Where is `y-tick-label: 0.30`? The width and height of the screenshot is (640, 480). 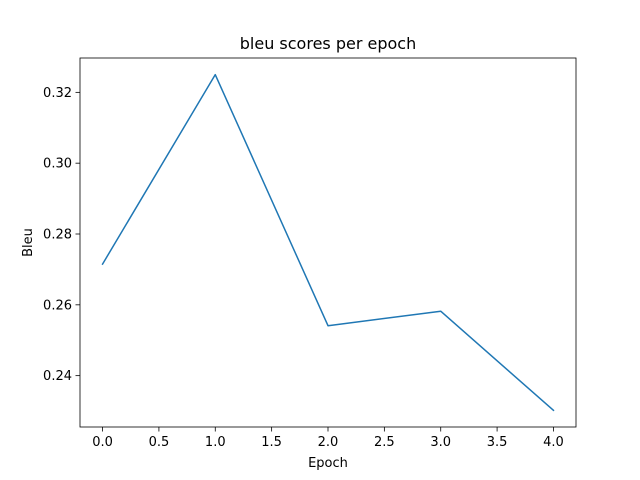 y-tick-label: 0.30 is located at coordinates (57, 164).